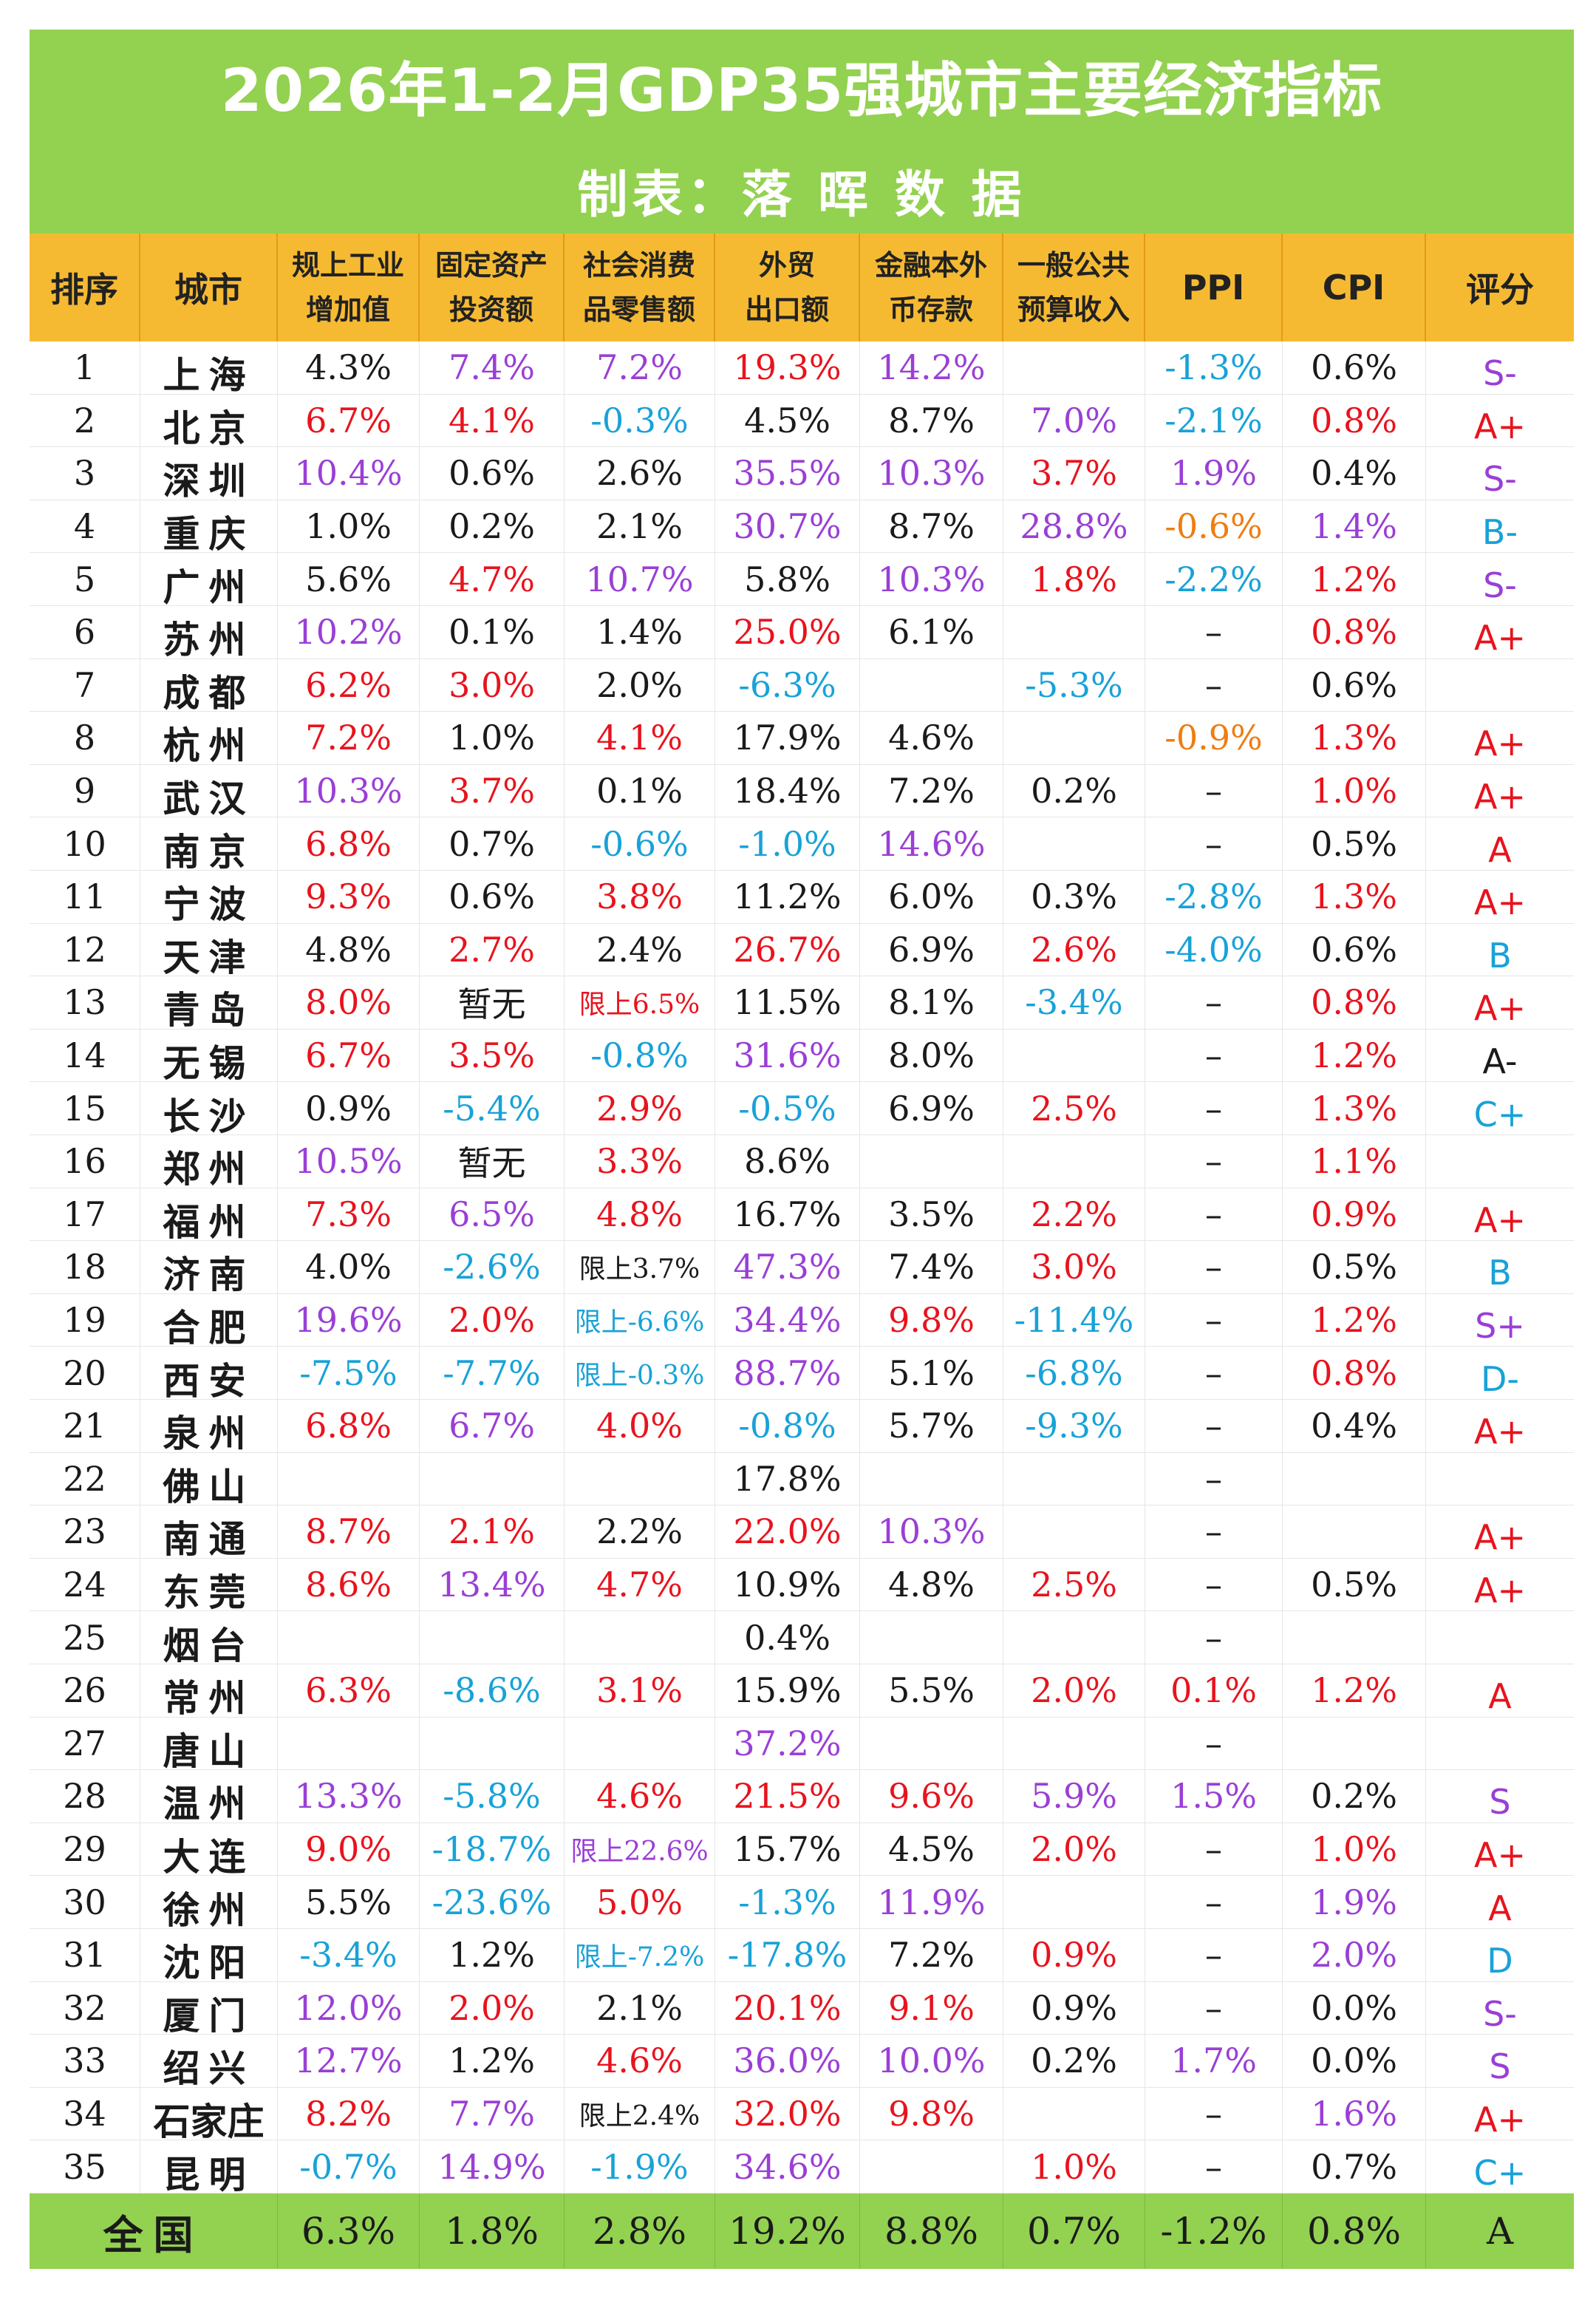 The height and width of the screenshot is (2297, 1596). What do you see at coordinates (209, 1110) in the screenshot?
I see `city-cell: 长沙` at bounding box center [209, 1110].